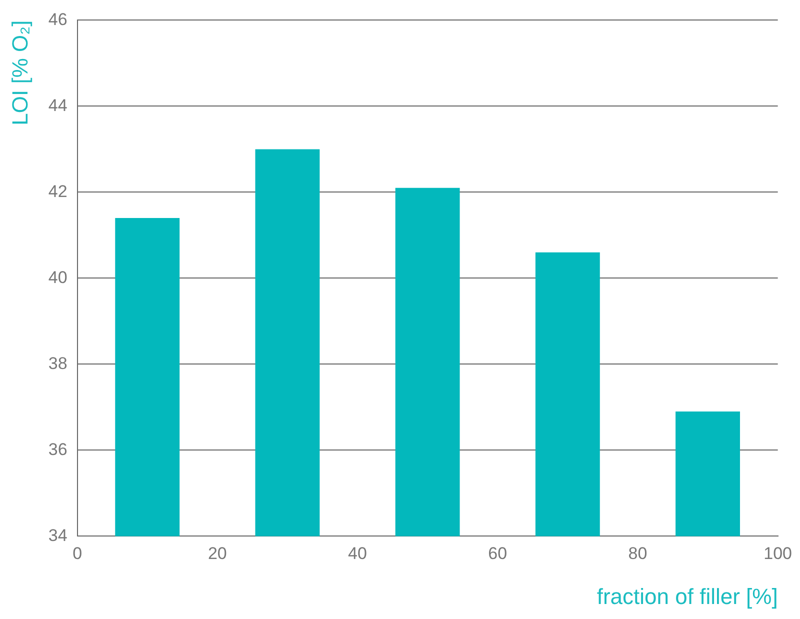  I want to click on y-tick-label: 34, so click(58, 535).